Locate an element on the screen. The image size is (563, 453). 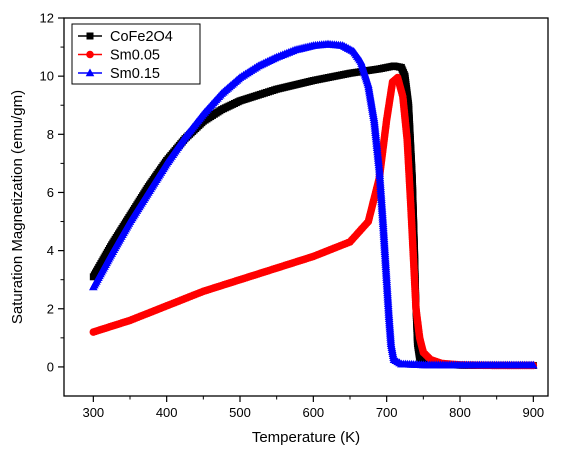
legend-label: Sm0.15 is located at coordinates (135, 74).